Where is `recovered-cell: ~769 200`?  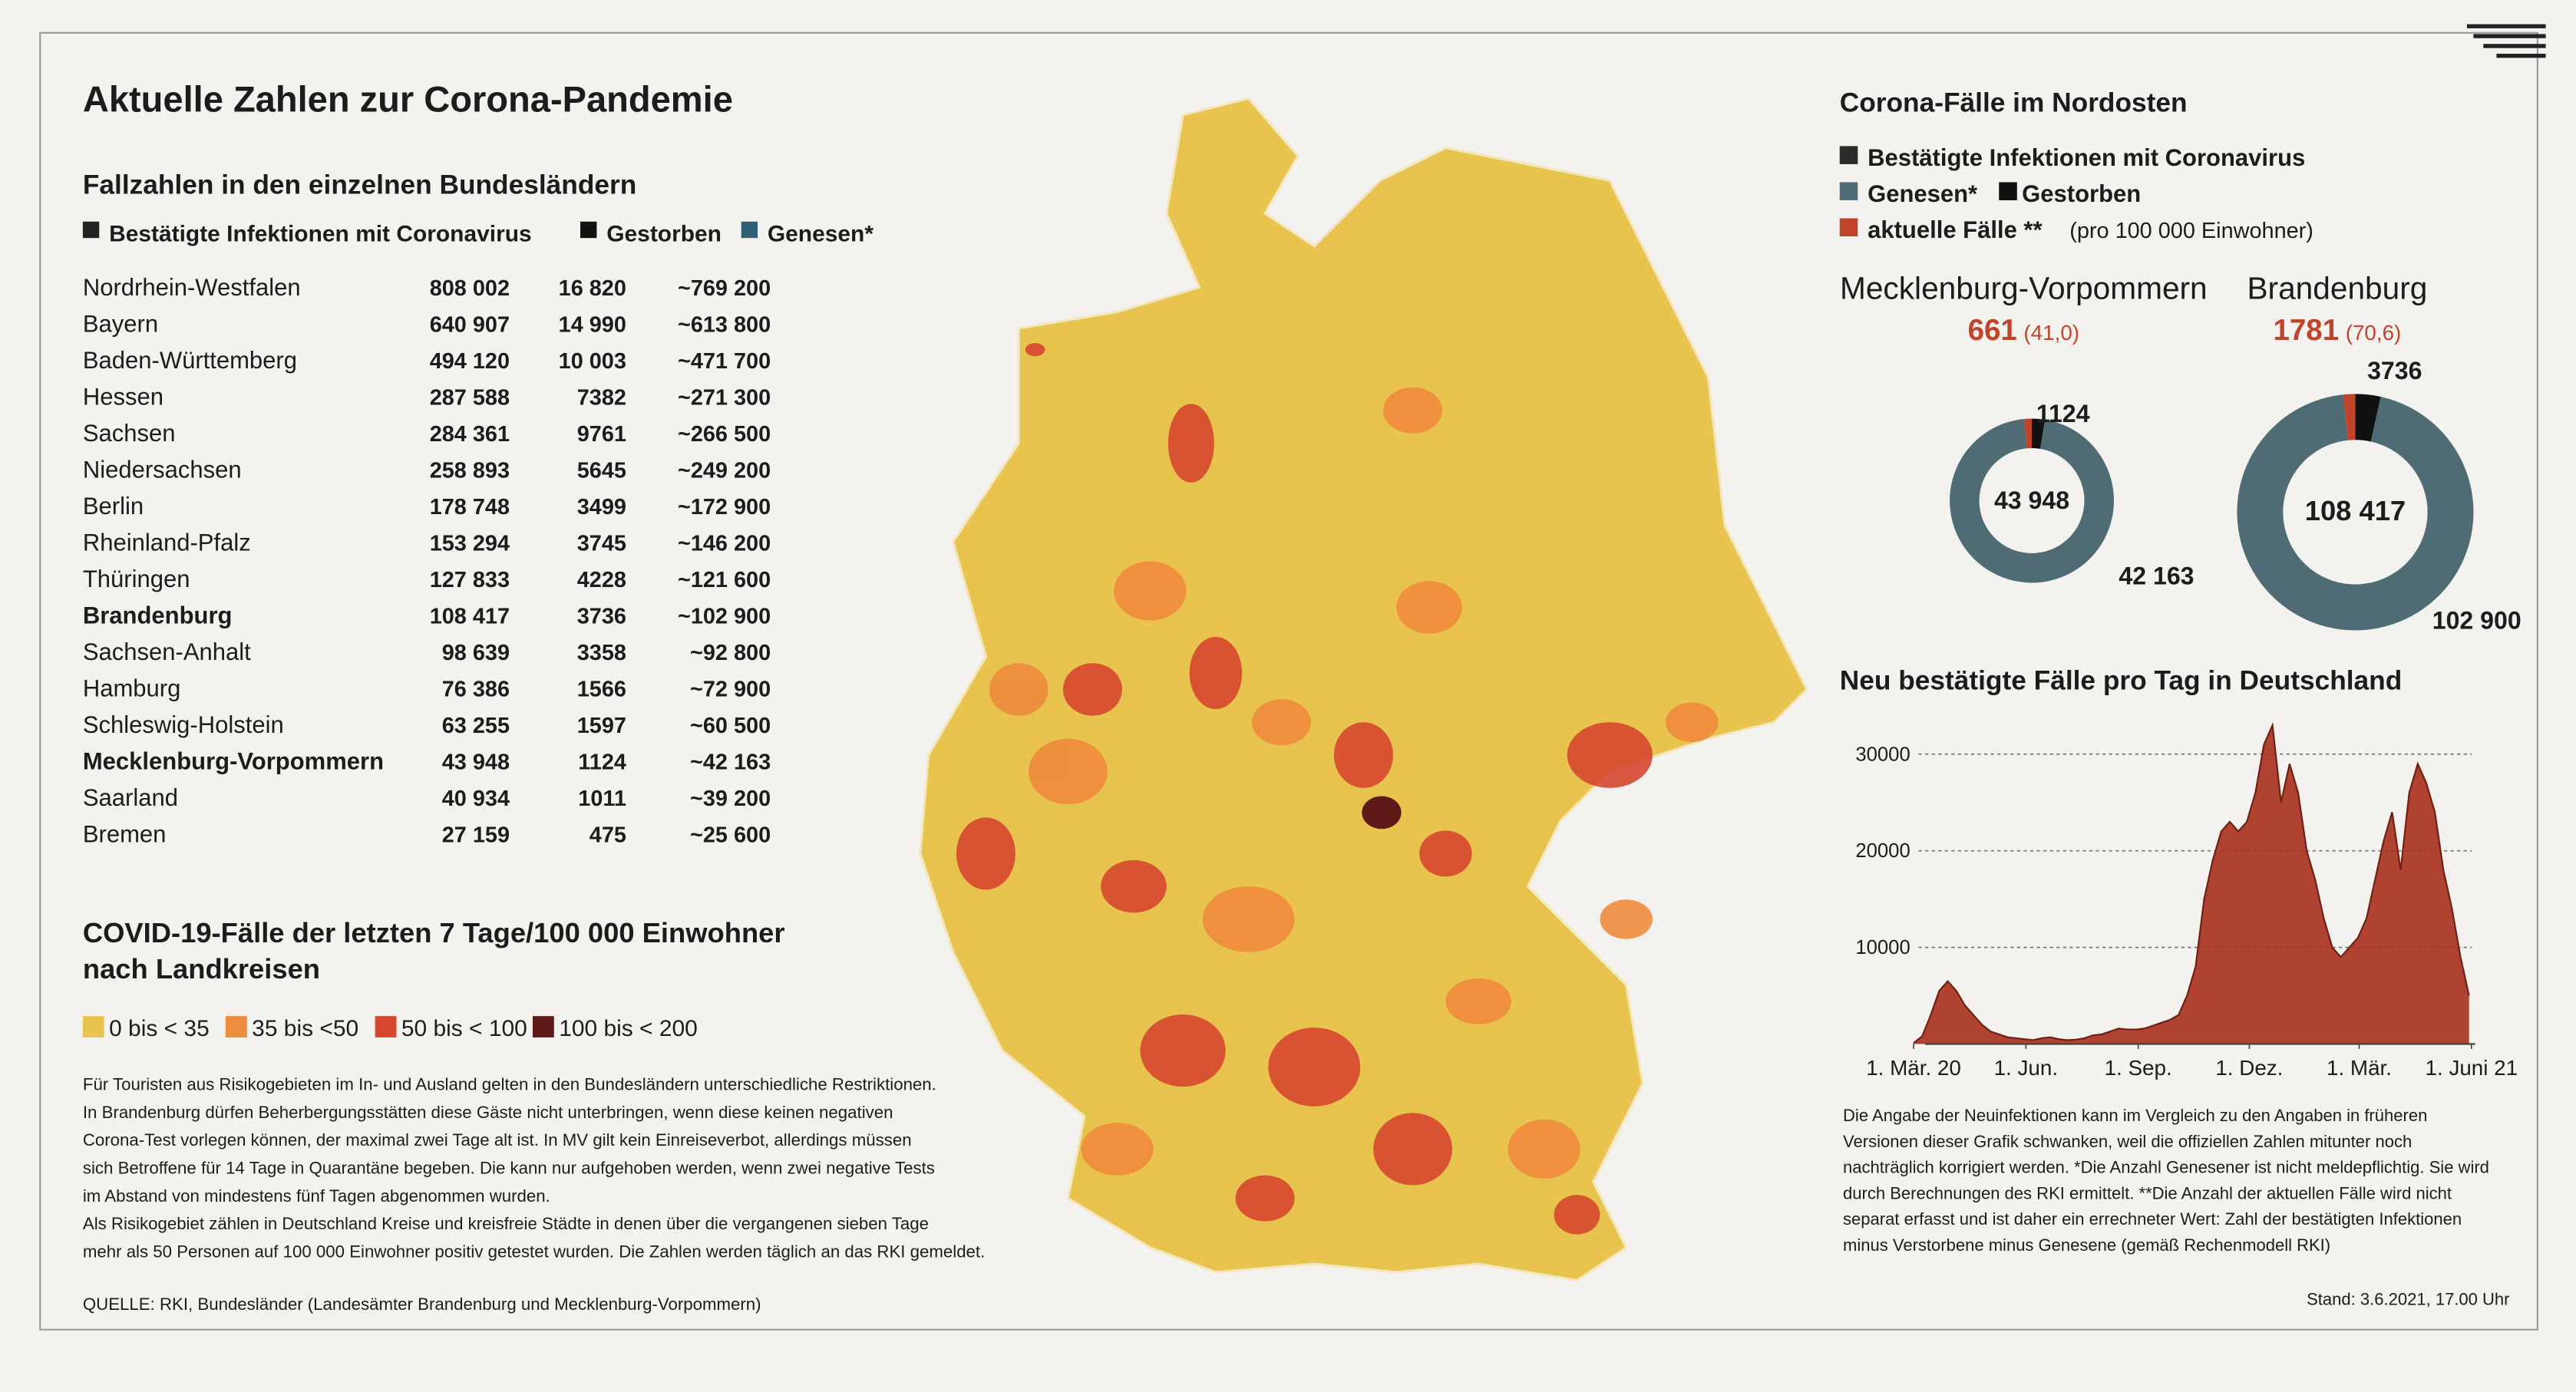
recovered-cell: ~769 200 is located at coordinates (724, 288).